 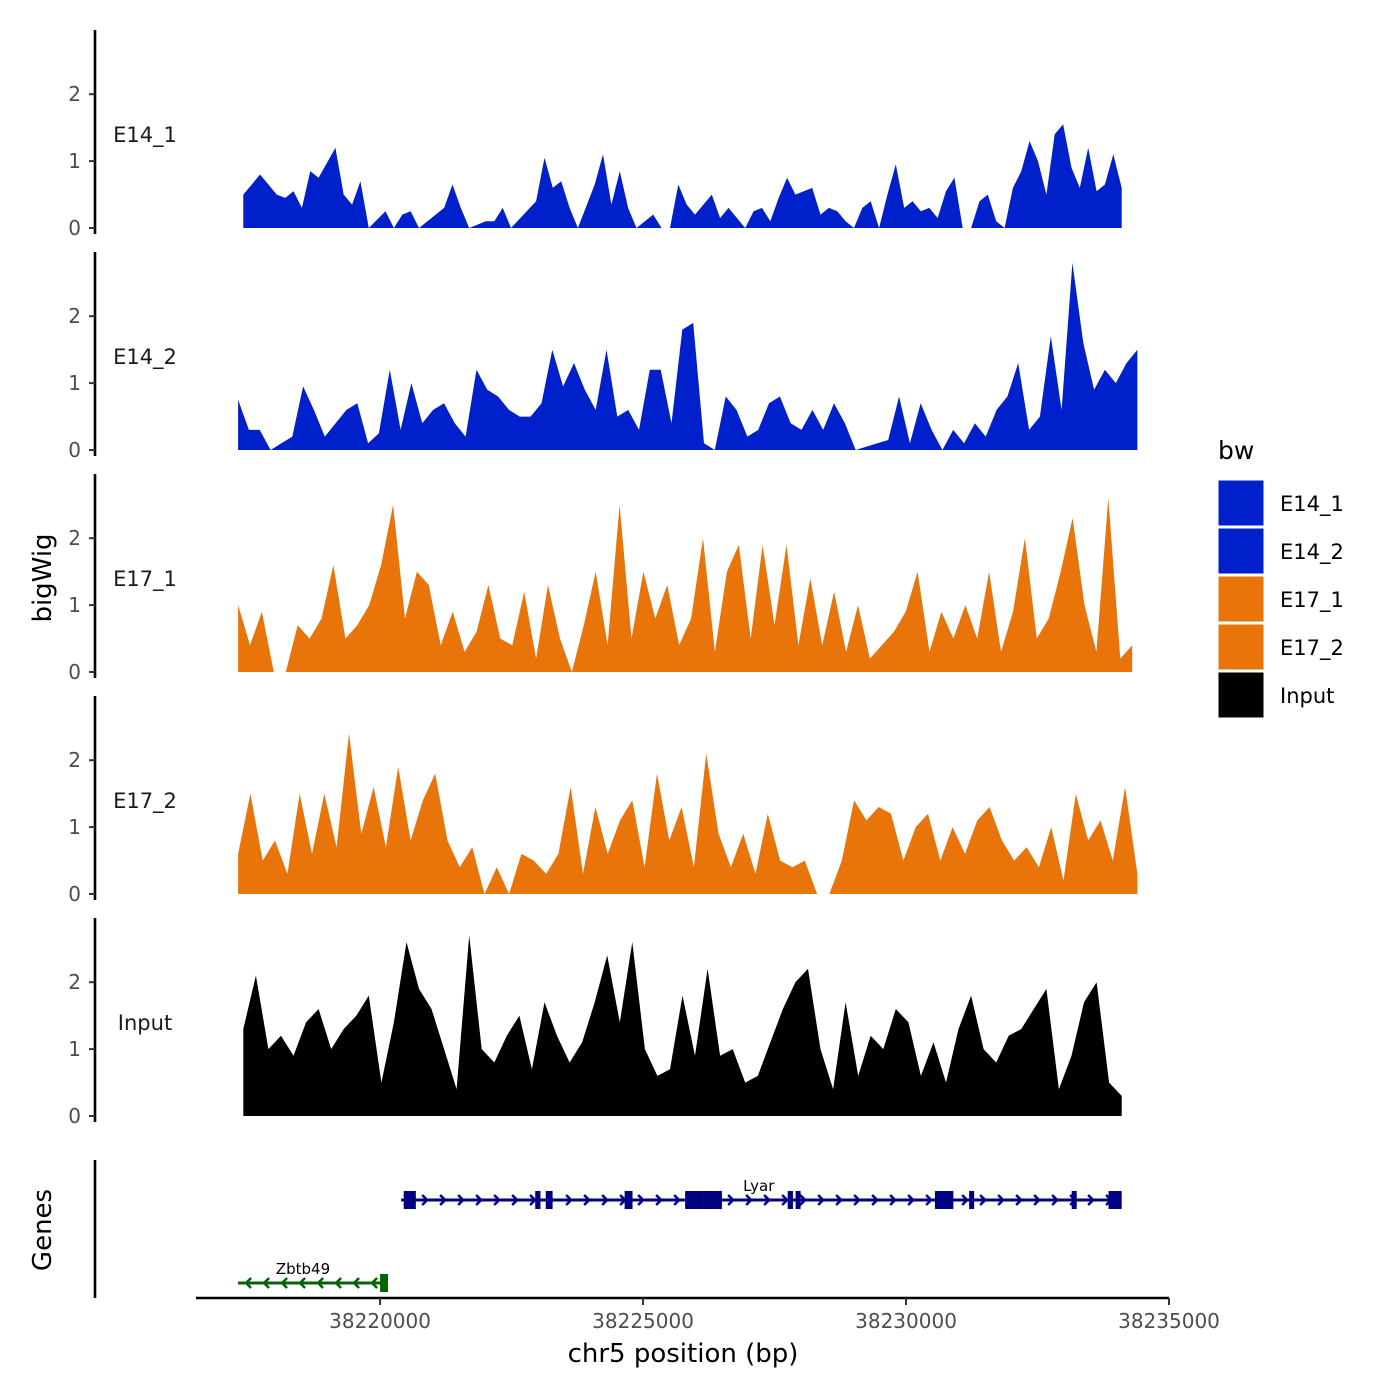 What do you see at coordinates (683, 1354) in the screenshot?
I see `x-axis-title: chr5 position (bp)` at bounding box center [683, 1354].